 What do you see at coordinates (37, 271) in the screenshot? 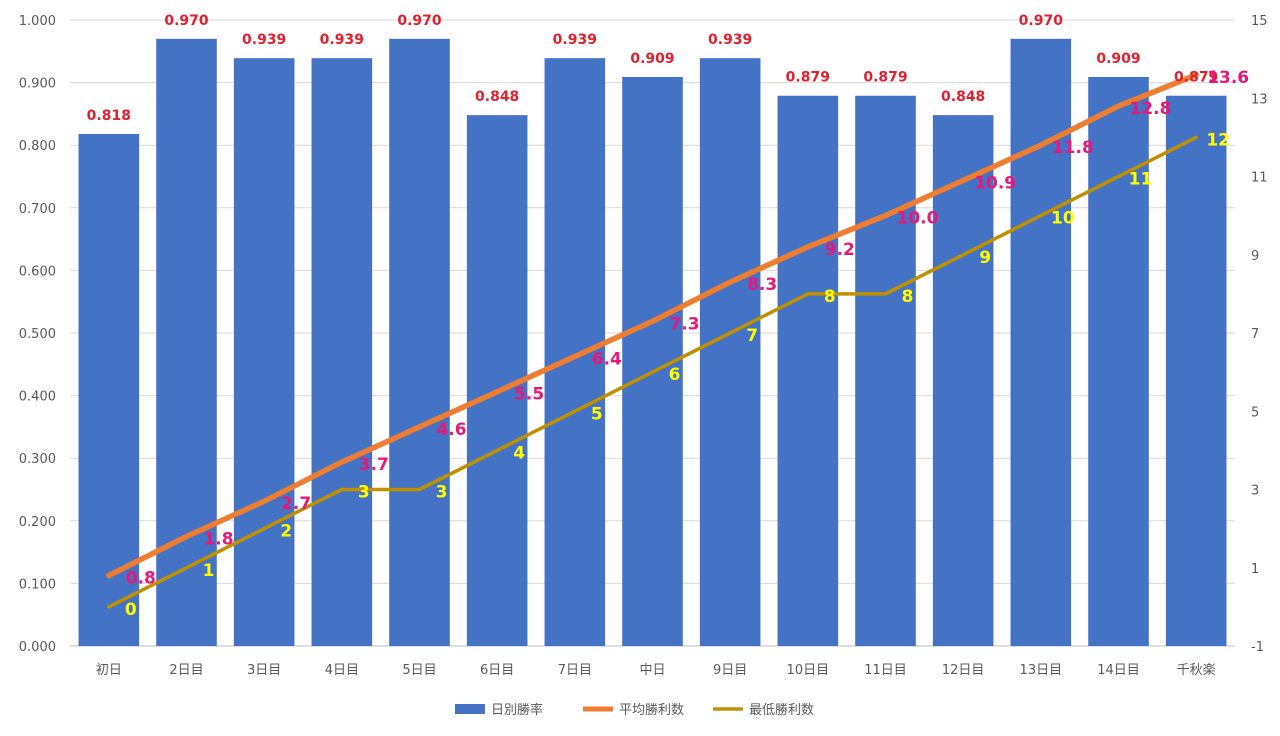
I see `y-left-tick-label: 0.600` at bounding box center [37, 271].